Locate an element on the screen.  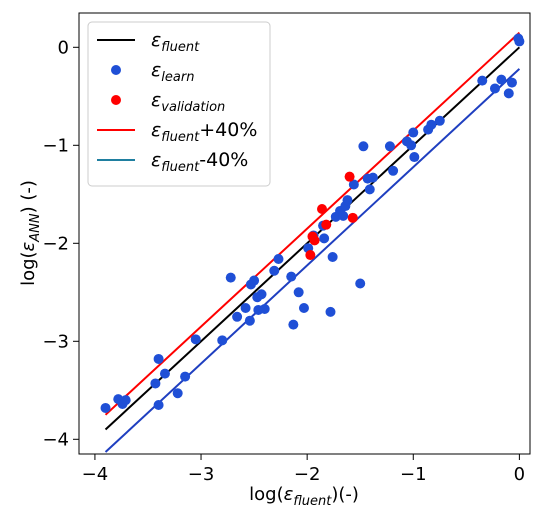
legend-label: εvalidation is located at coordinates (188, 102).